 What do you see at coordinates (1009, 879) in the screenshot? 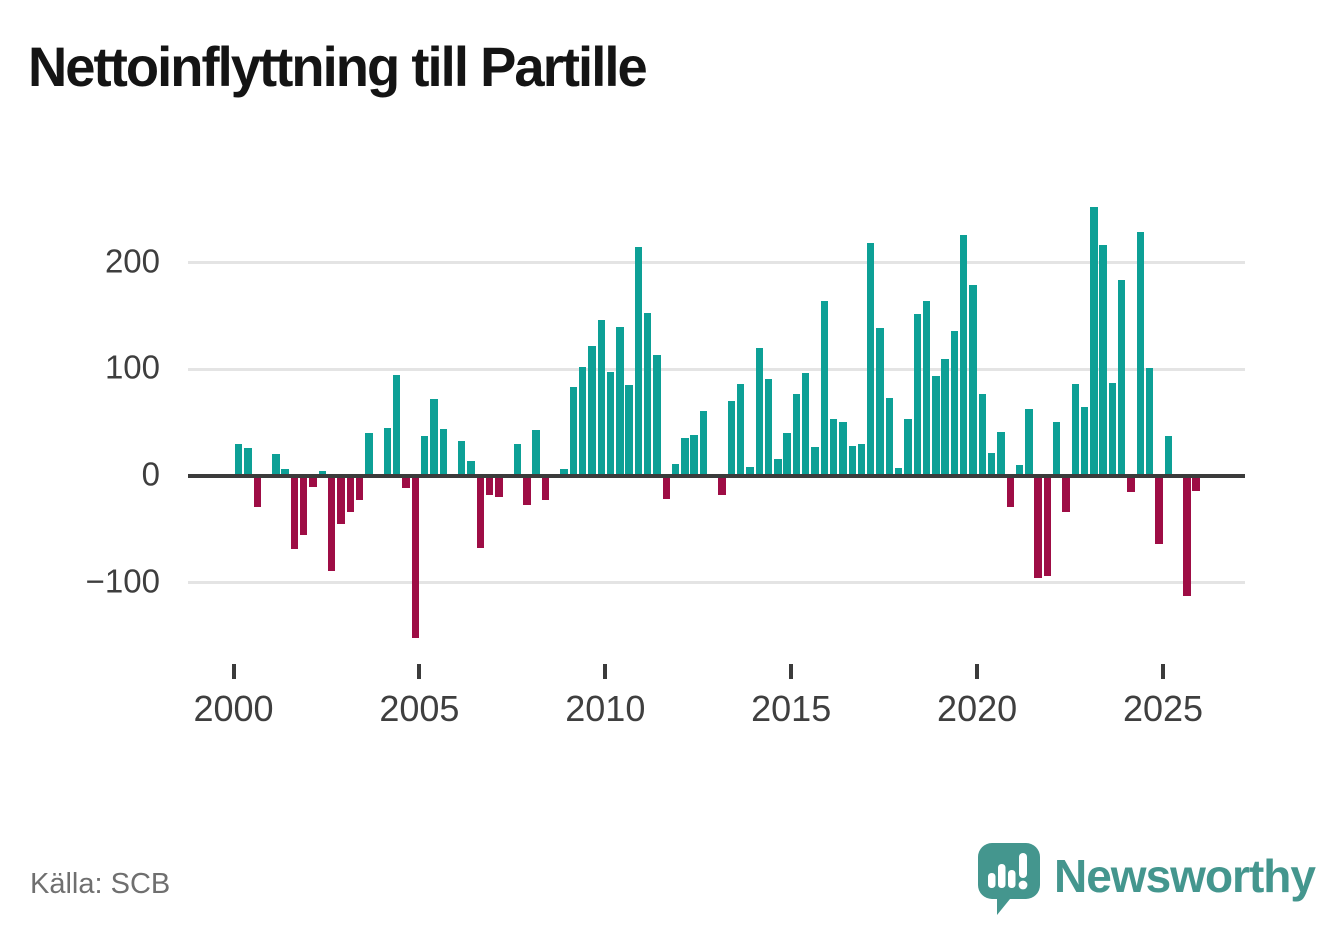
I see `newsworthy-speech-bubble-chart-icon` at bounding box center [1009, 879].